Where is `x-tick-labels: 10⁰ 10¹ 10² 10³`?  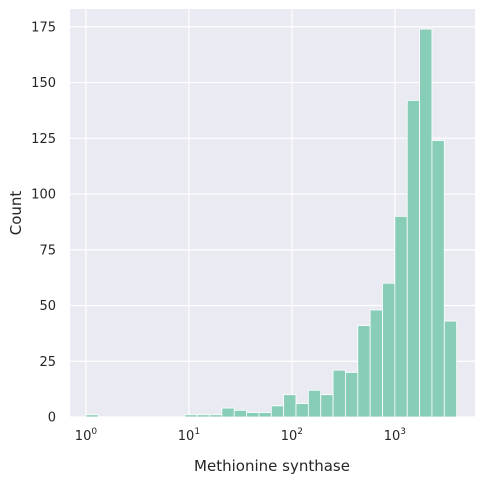
x-tick-labels: 10⁰ 10¹ 10² 10³ is located at coordinates (240, 435).